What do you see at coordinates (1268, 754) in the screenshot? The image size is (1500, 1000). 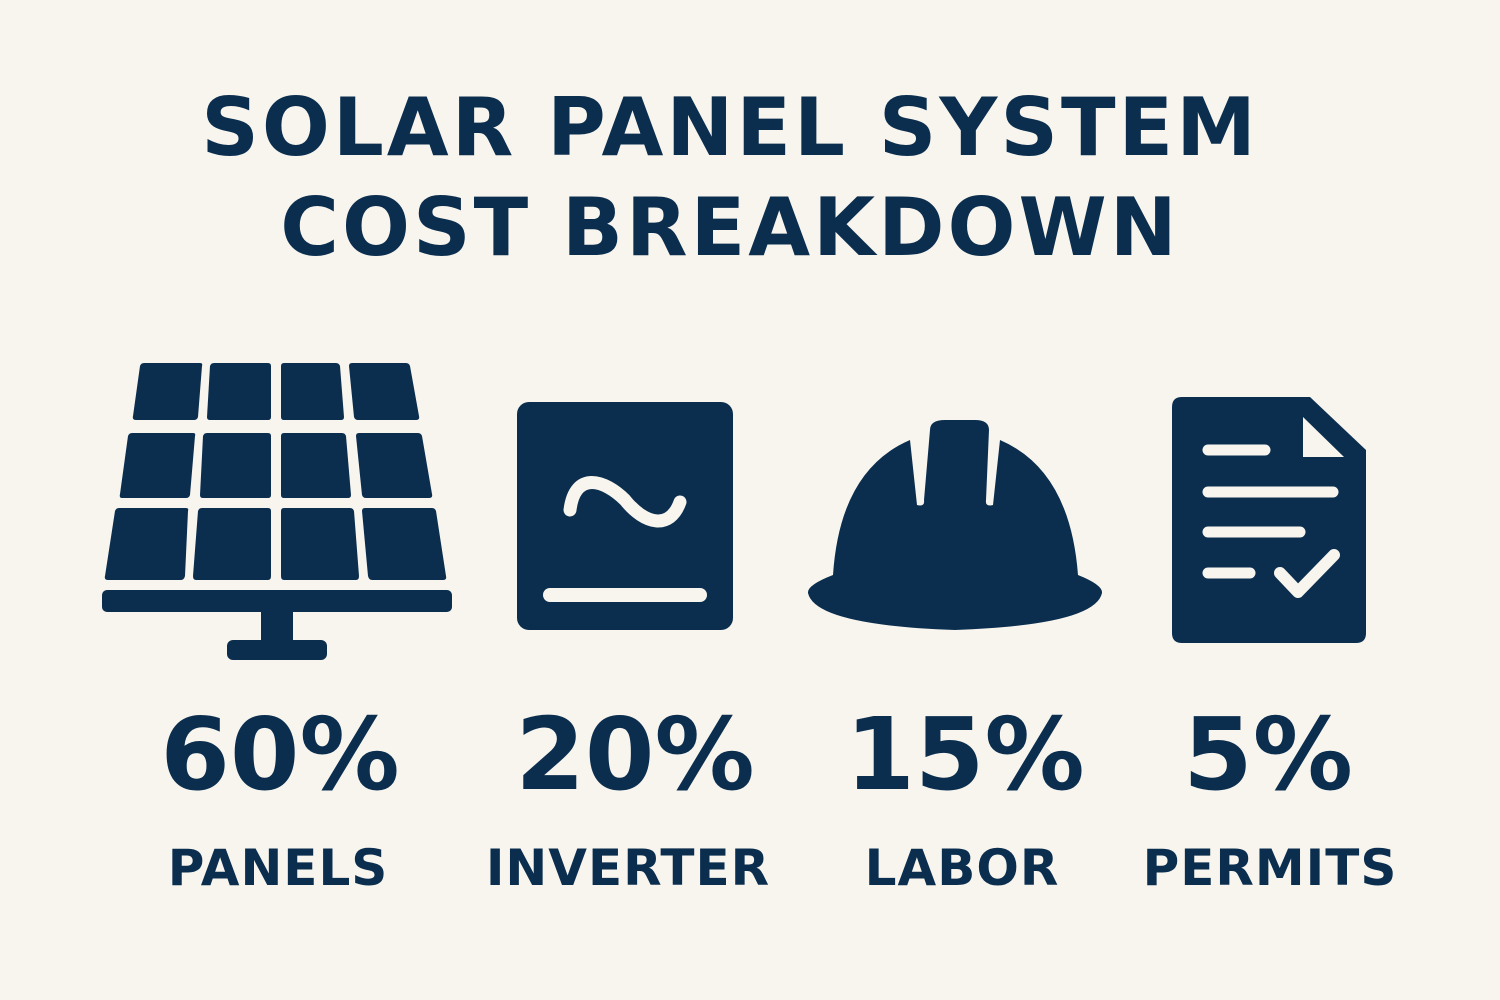 I see `permits-percent: 5%` at bounding box center [1268, 754].